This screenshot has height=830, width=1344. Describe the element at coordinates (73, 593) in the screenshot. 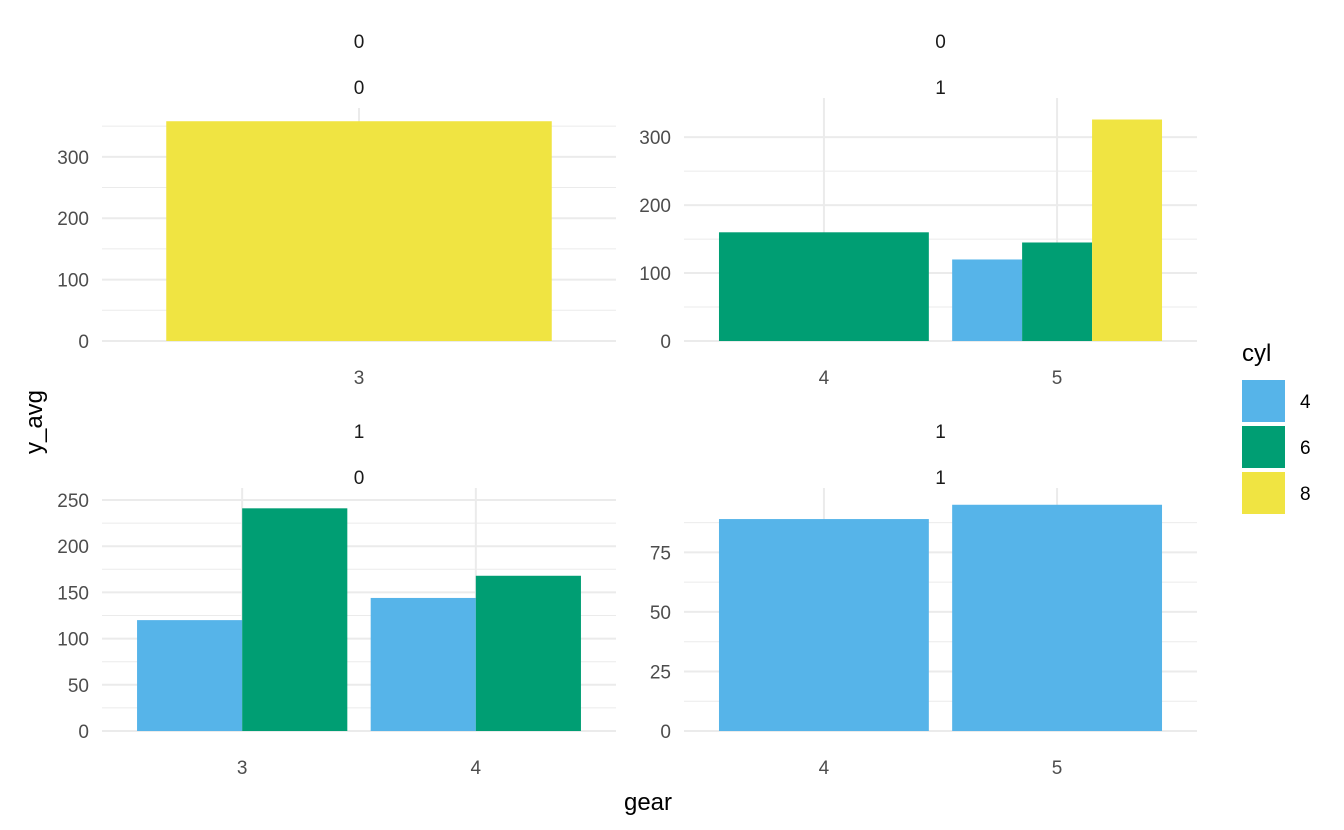

I see `y-tick-label: 150` at that location.